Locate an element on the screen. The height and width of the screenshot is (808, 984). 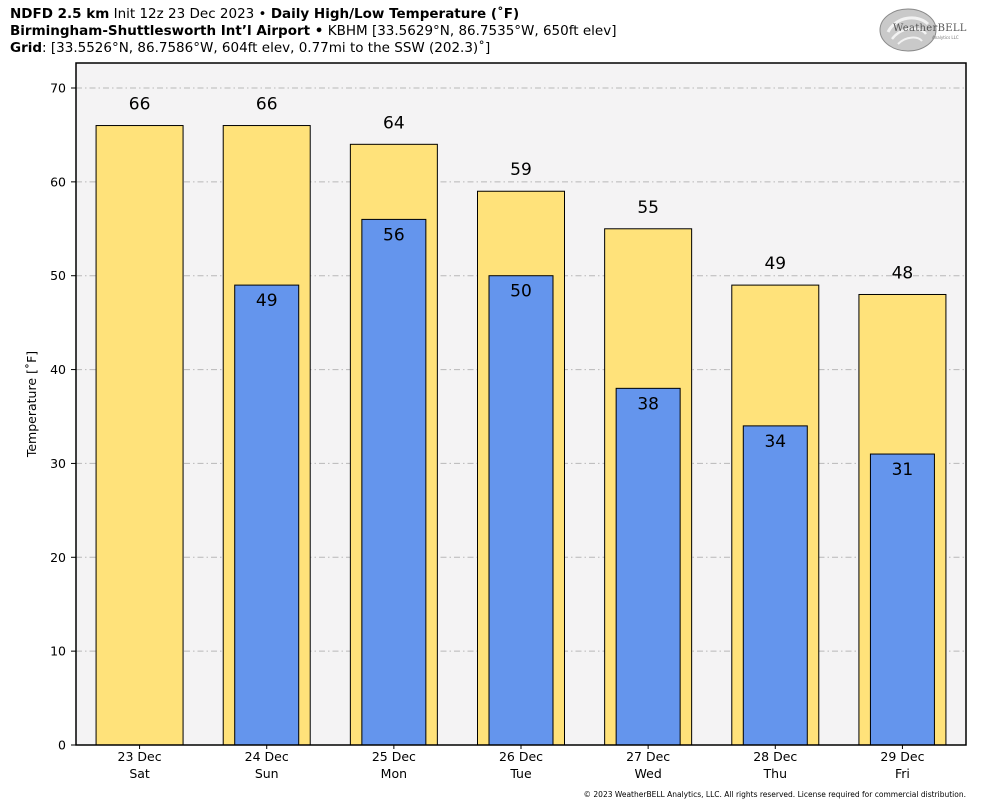
x-tick-label-day: Tue is located at coordinates (520, 773).